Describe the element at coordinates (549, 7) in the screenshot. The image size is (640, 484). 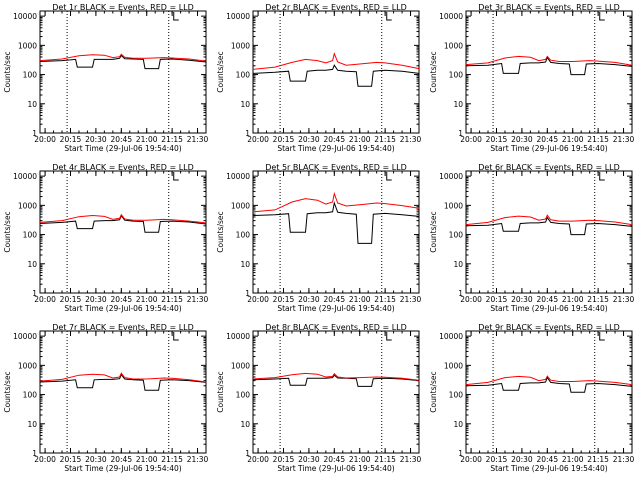
I see `panel-title: Det 3r BLACK = Events, RED = LLD` at that location.